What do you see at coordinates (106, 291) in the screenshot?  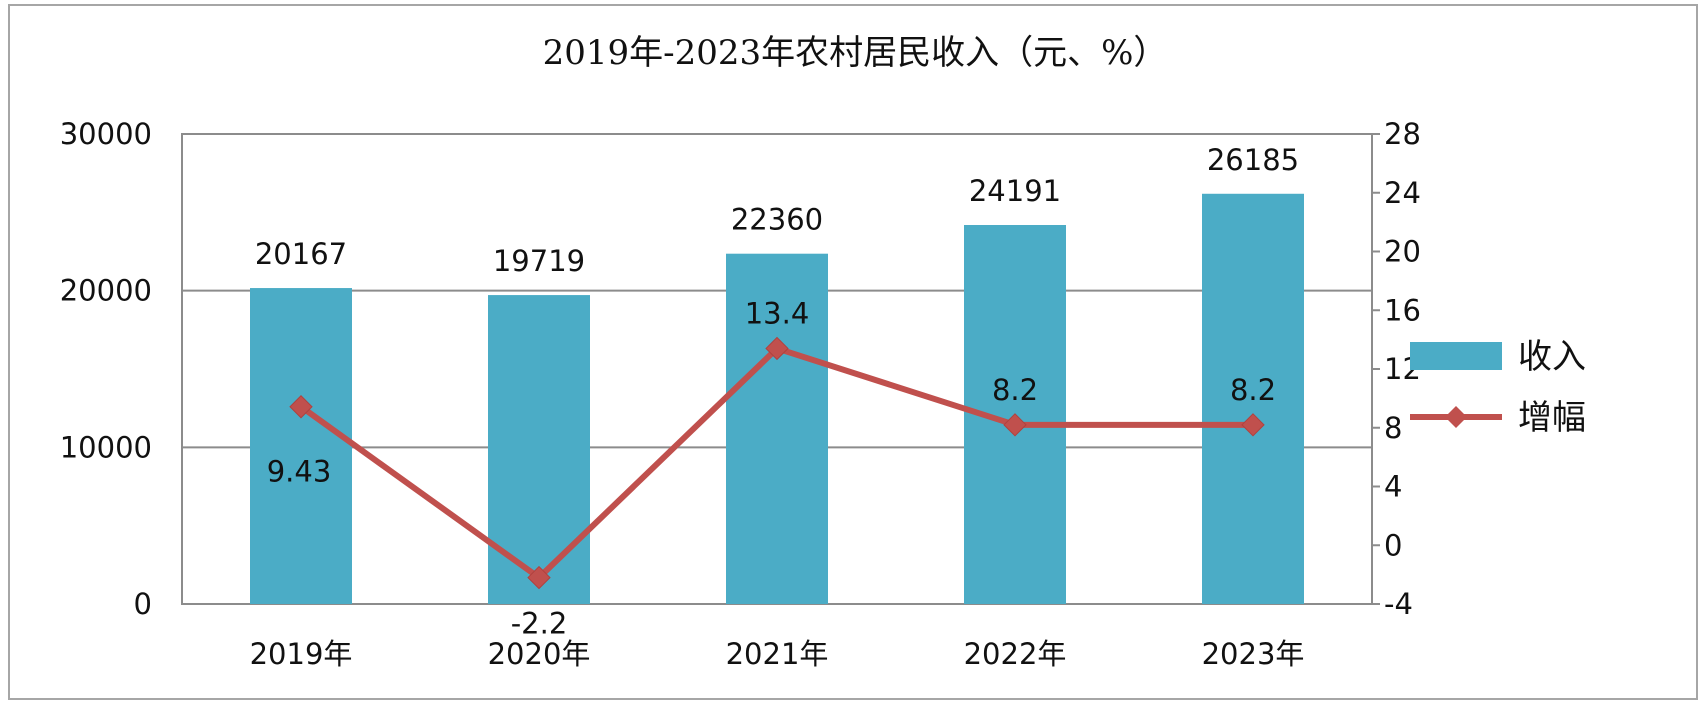 I see `y-left-tick-label: 20000` at bounding box center [106, 291].